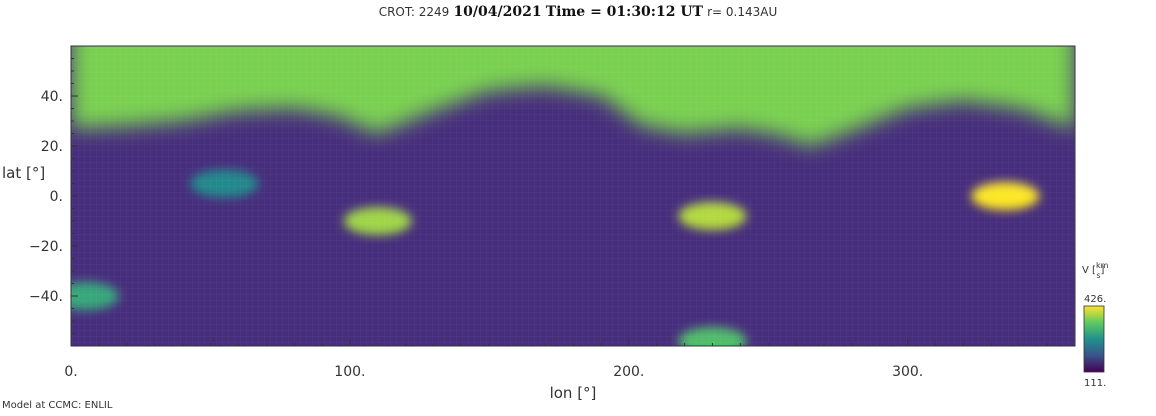 The image size is (1156, 416). I want to click on x-tick-label: 100., so click(349, 372).